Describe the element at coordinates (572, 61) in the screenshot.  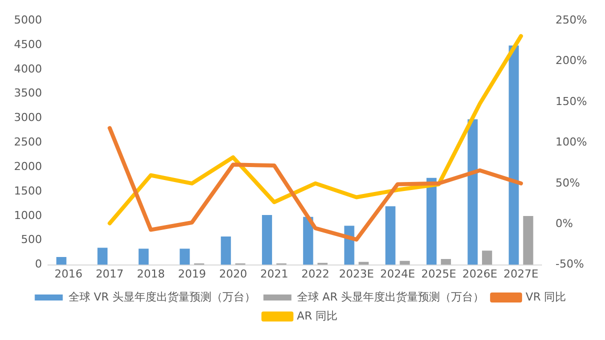
I see `y2-tick-label: 200%` at that location.